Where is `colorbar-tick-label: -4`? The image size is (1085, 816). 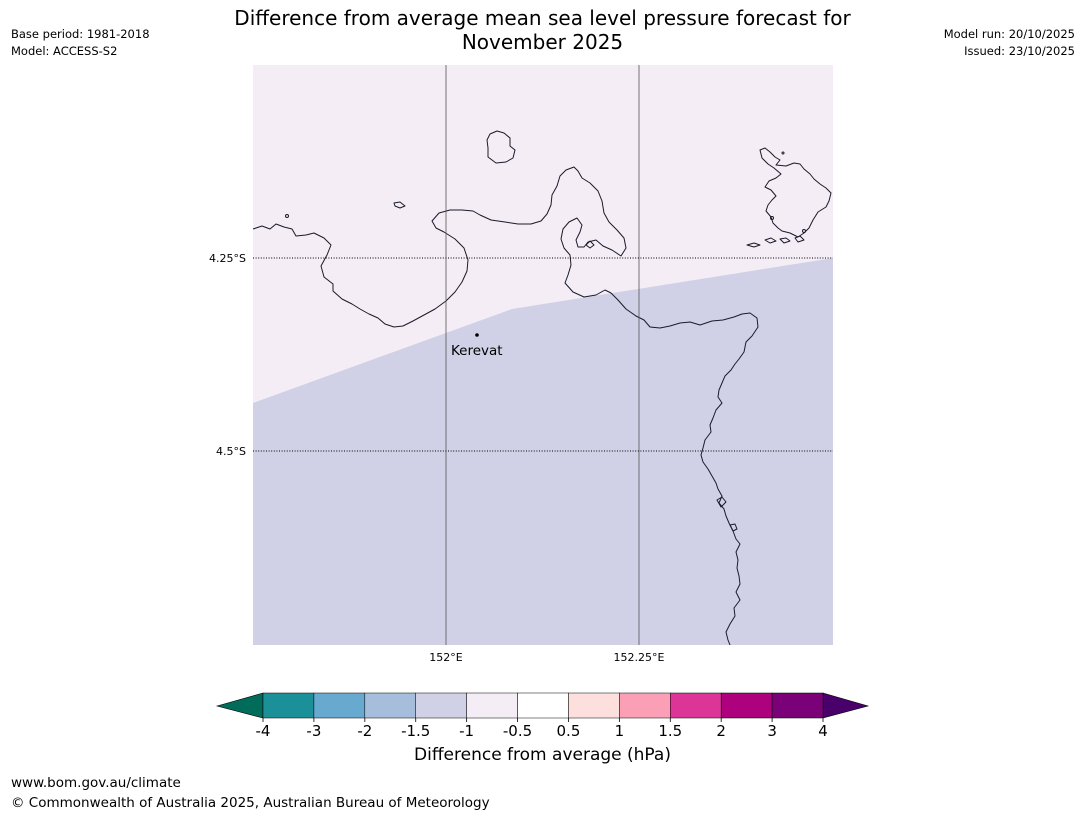 colorbar-tick-label: -4 is located at coordinates (263, 731).